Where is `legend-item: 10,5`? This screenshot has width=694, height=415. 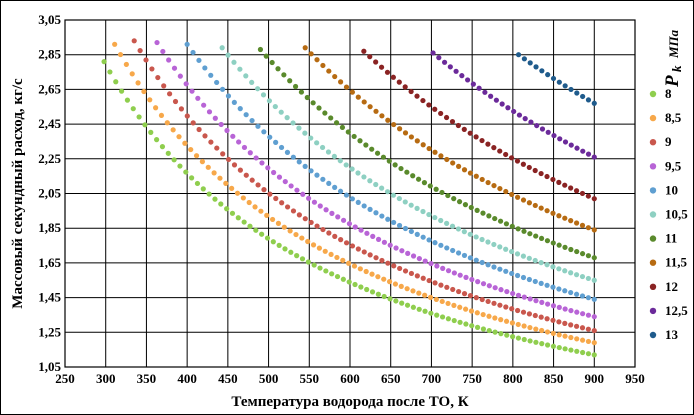 legend-item: 10,5 is located at coordinates (668, 214).